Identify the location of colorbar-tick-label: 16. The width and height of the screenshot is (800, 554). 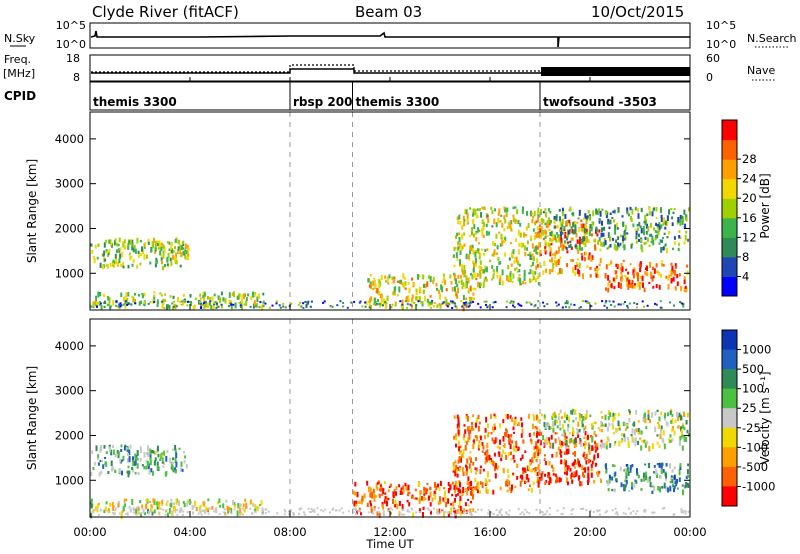
(749, 218).